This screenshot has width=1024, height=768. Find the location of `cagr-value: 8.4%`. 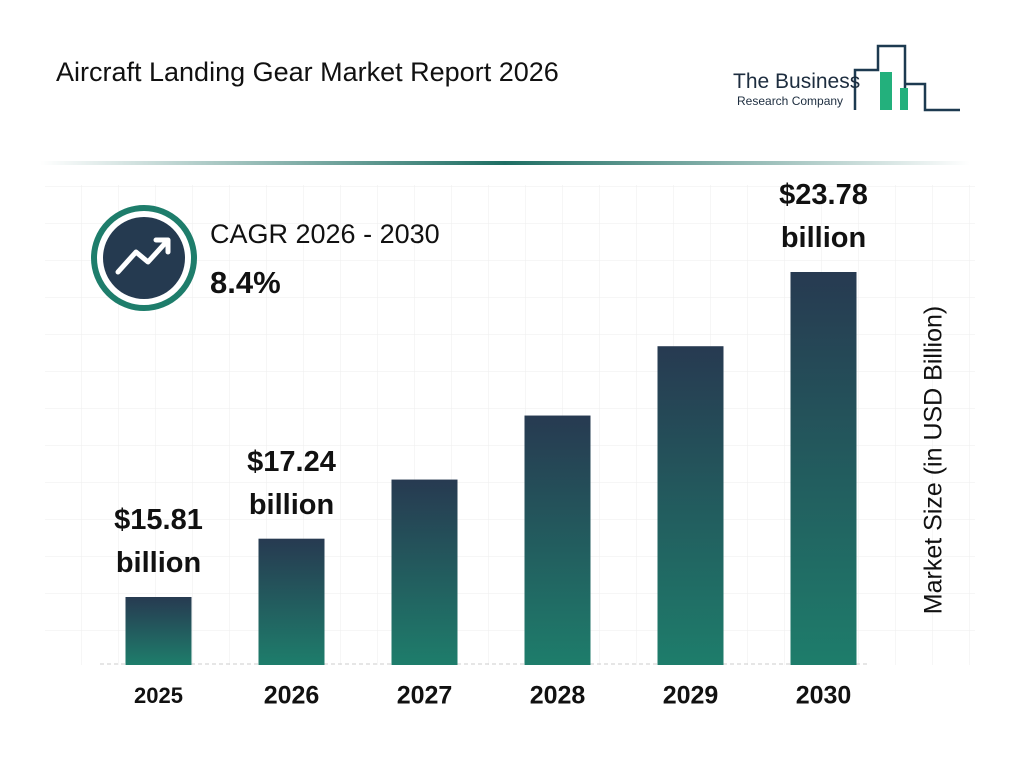

cagr-value: 8.4% is located at coordinates (245, 282).